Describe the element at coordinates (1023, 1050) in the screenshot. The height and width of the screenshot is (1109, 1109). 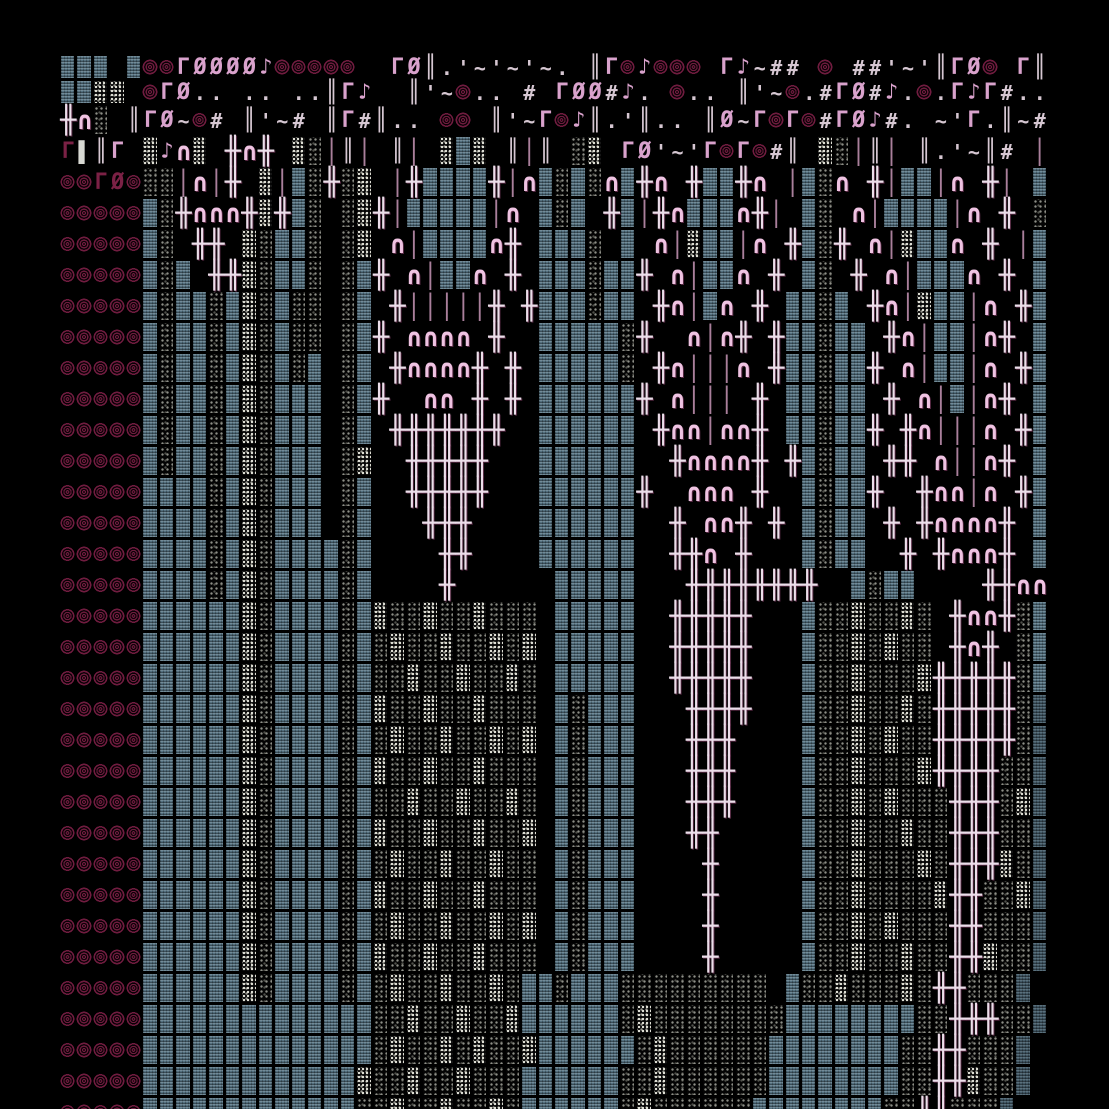
I see `woven-block-blue-dark` at that location.